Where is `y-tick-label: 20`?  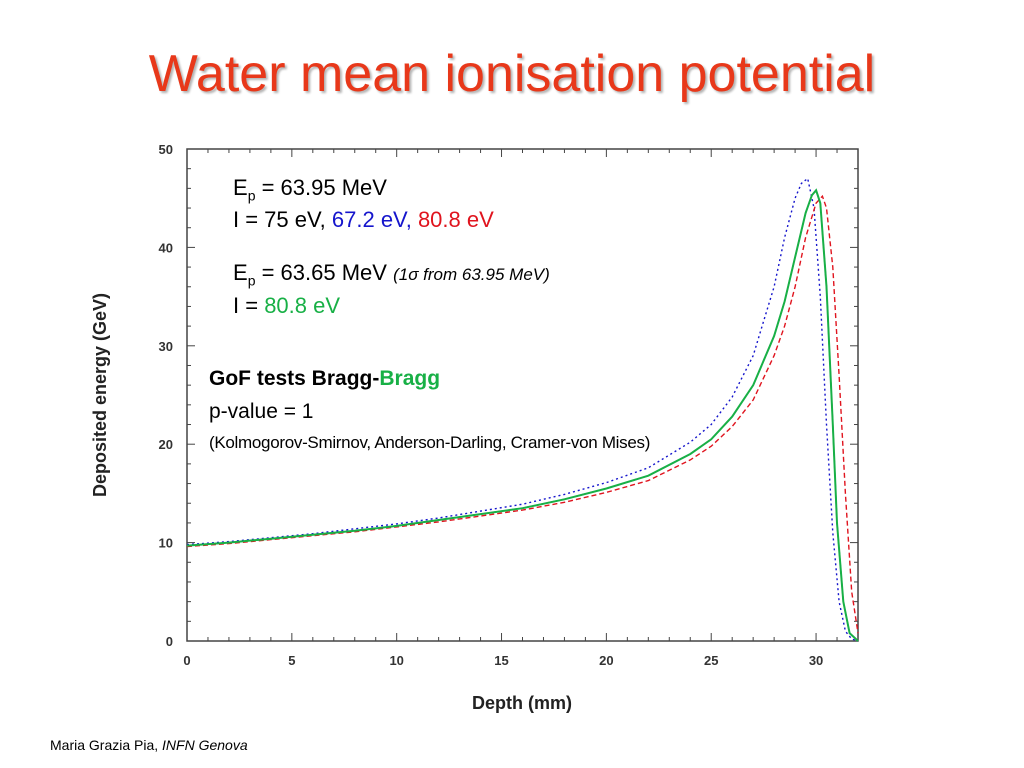 y-tick-label: 20 is located at coordinates (166, 444).